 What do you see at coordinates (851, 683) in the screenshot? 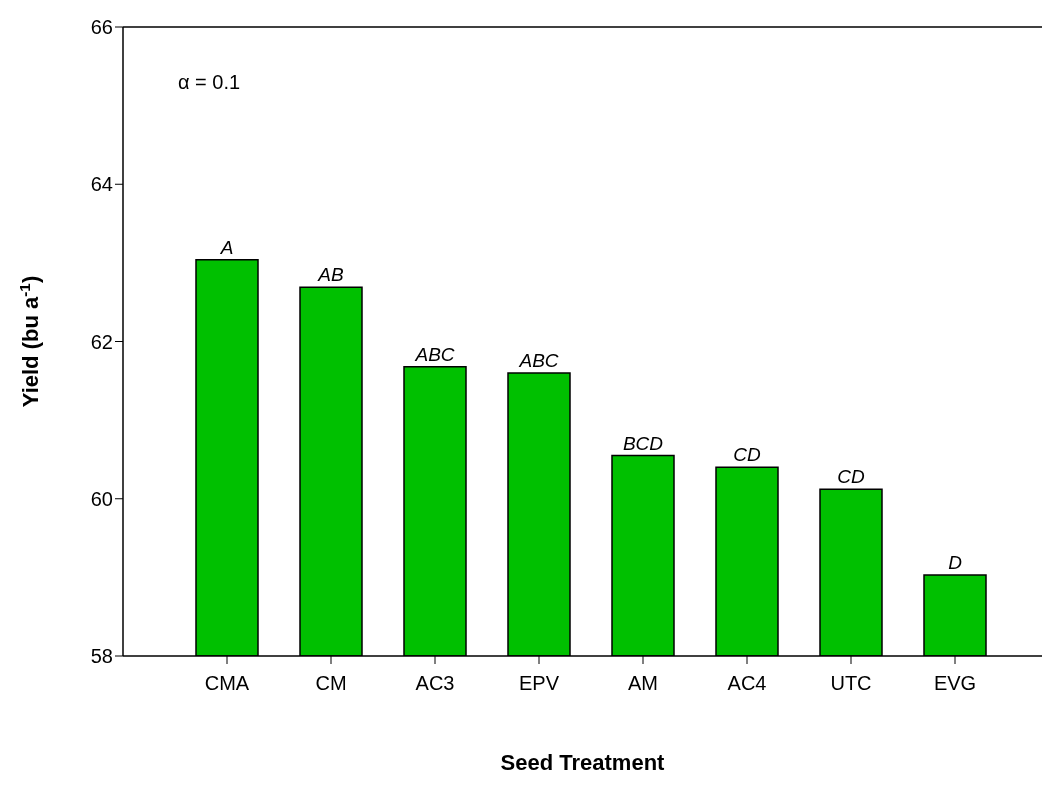
I see `x-tick-label: UTC` at bounding box center [851, 683].